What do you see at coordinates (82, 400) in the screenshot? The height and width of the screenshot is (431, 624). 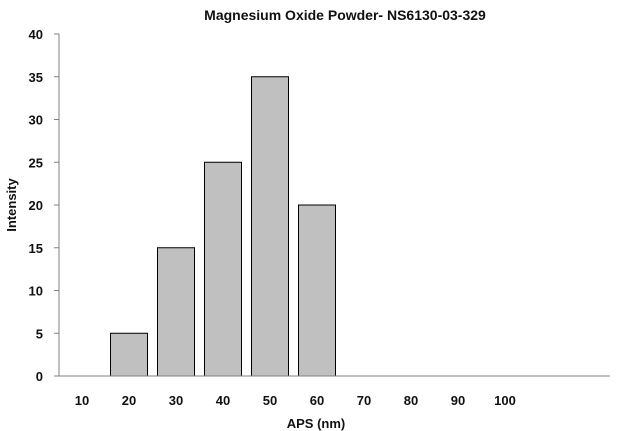 I see `x-tick-label: 10` at bounding box center [82, 400].